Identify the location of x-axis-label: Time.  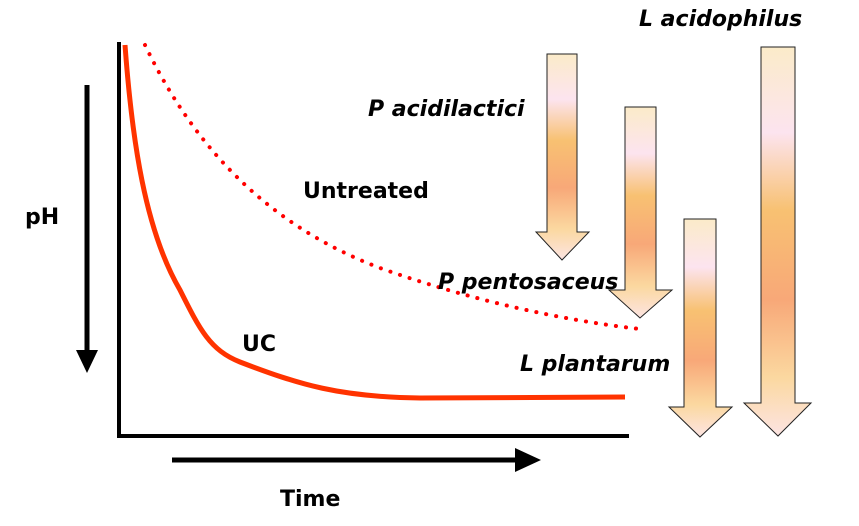
(310, 499).